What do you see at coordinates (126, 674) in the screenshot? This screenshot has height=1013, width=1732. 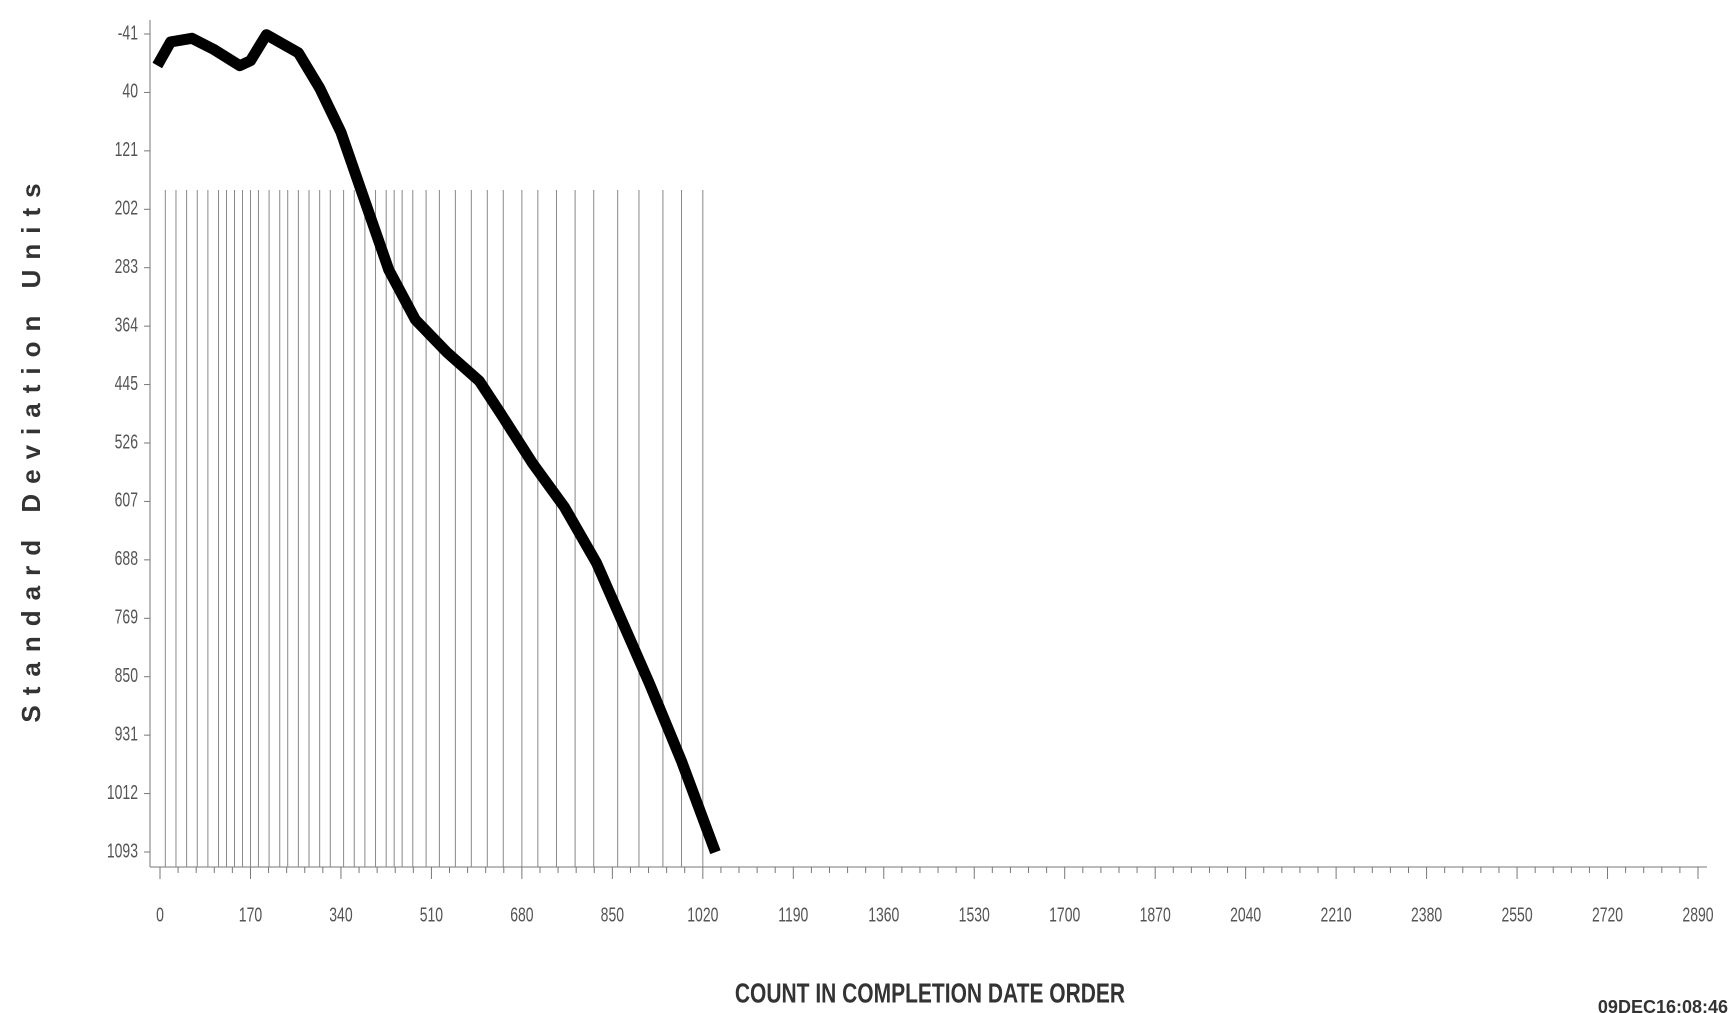 I see `y-tick-label: 850` at bounding box center [126, 674].